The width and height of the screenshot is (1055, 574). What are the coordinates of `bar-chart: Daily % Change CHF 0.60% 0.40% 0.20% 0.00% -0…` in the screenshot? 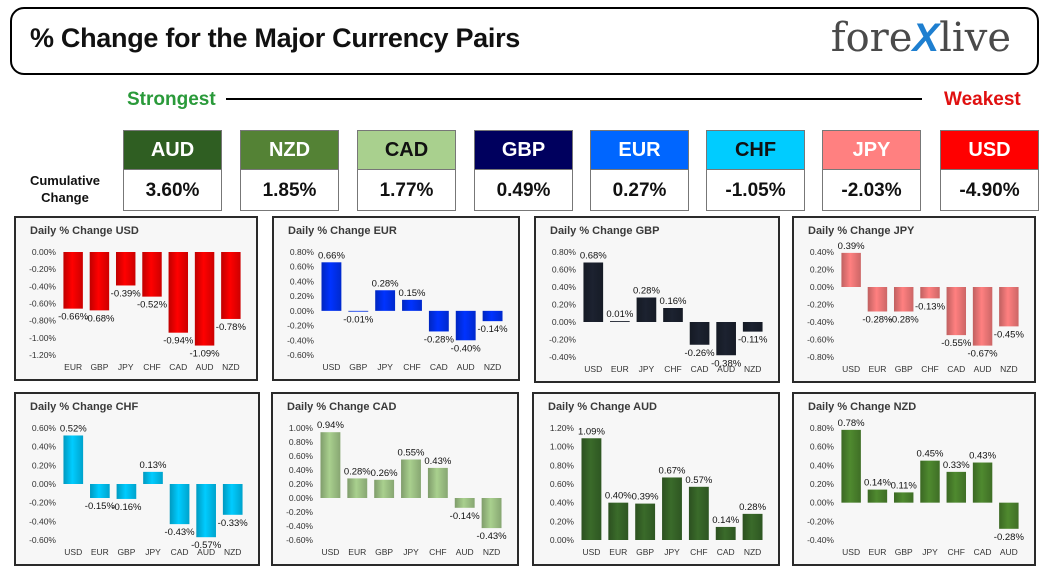 It's located at (138, 479).